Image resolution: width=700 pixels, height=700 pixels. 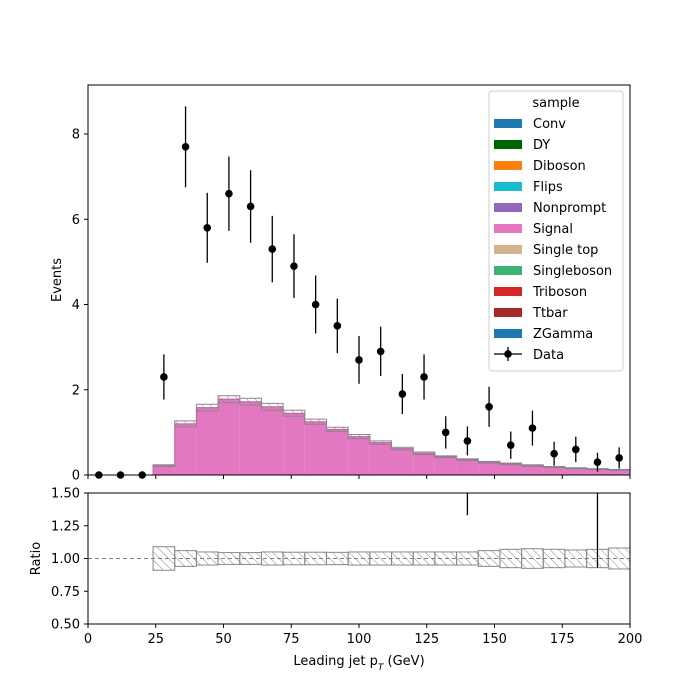 I want to click on x-tick-label: 100, so click(x=359, y=639).